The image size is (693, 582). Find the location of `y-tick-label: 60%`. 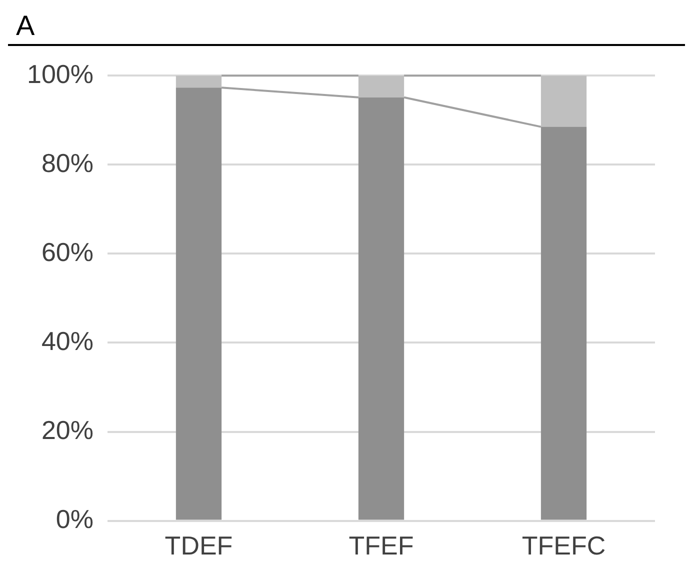

y-tick-label: 60% is located at coordinates (67, 251).